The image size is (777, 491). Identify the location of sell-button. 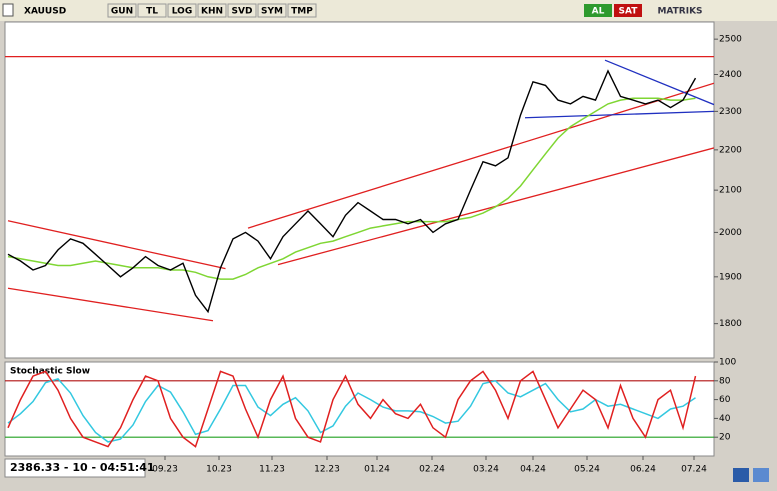
(628, 10).